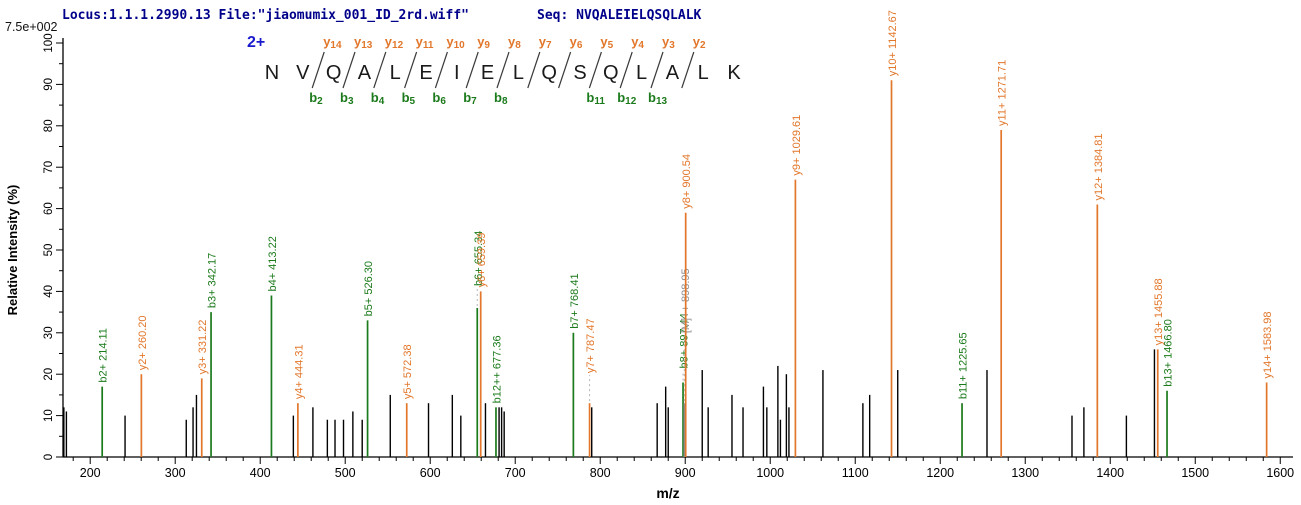  I want to click on y13-ion-label: y13, so click(363, 42).